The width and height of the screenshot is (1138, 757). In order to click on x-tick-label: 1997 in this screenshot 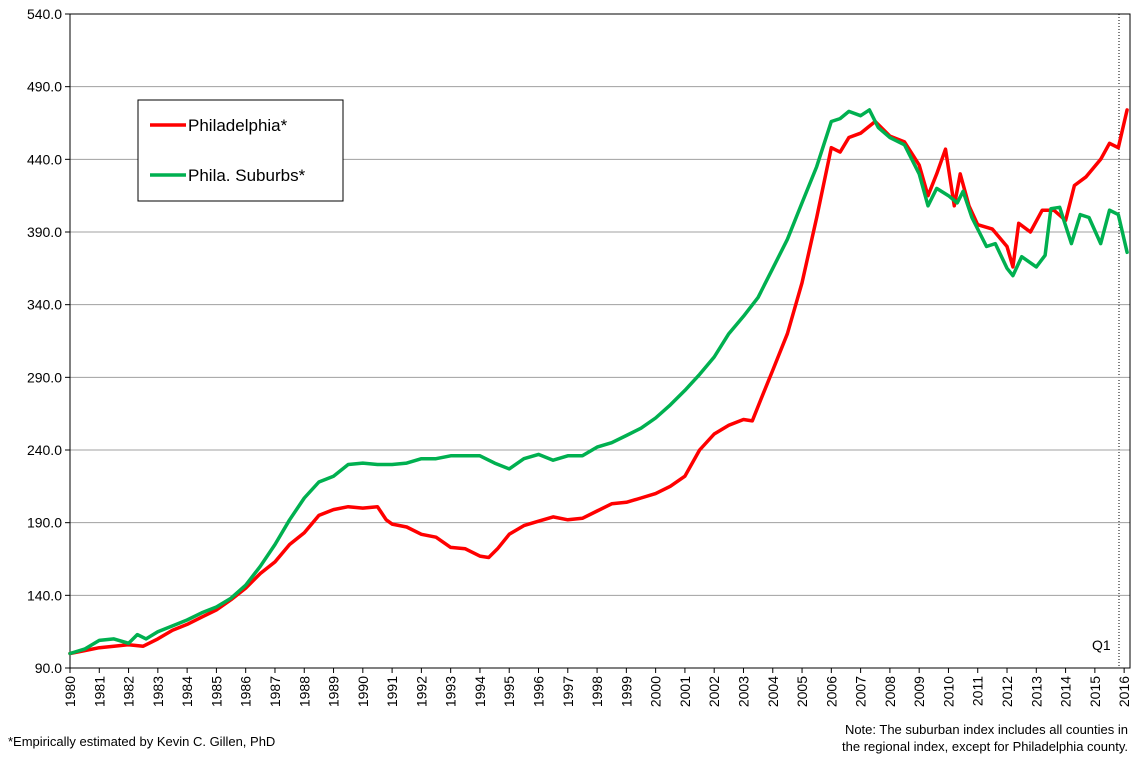, I will do `click(568, 691)`.